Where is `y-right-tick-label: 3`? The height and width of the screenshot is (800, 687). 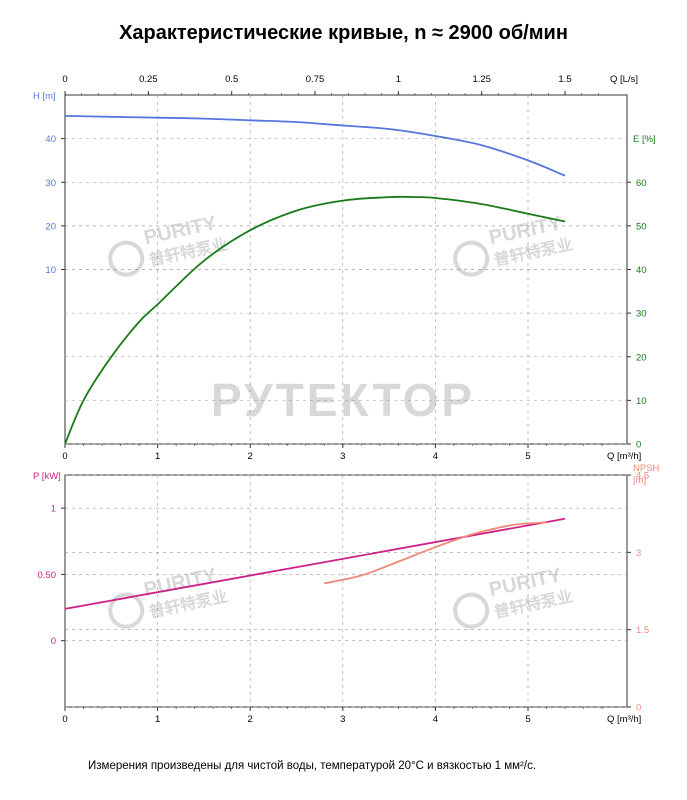 y-right-tick-label: 3 is located at coordinates (638, 553).